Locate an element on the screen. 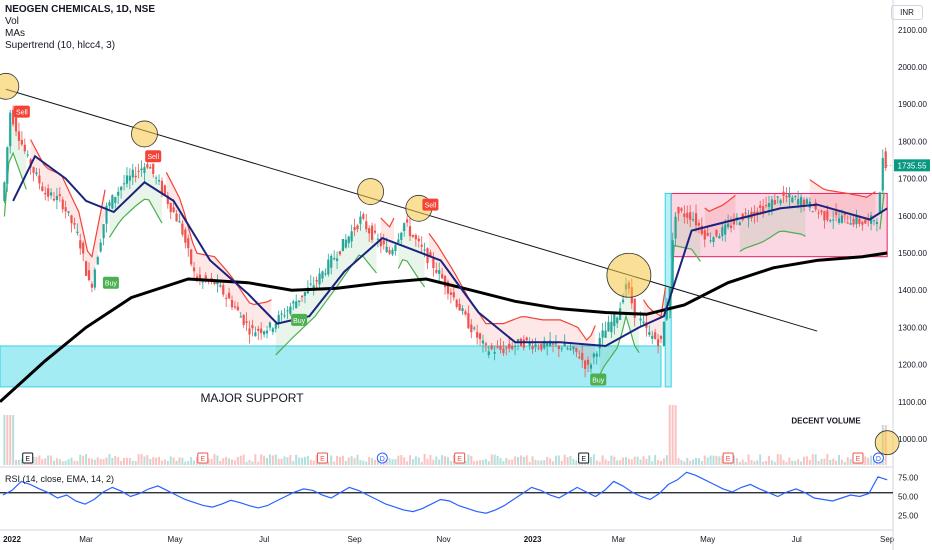  currency-button: INR is located at coordinates (907, 12).